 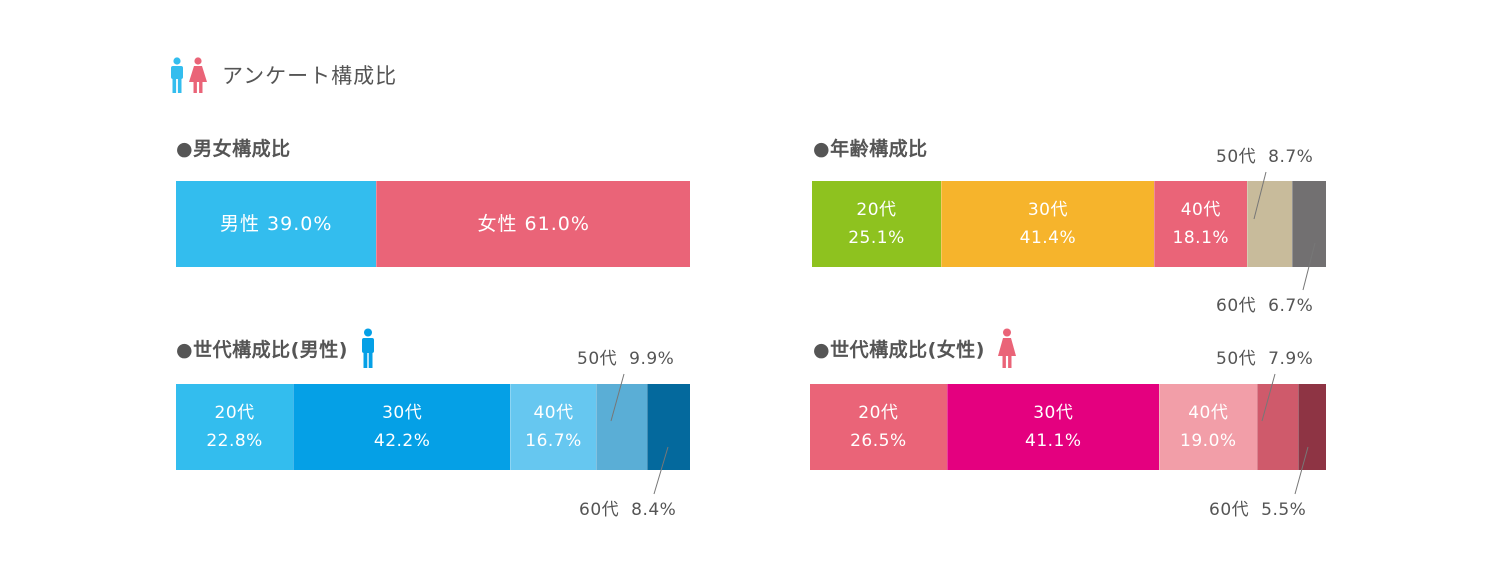 I want to click on age-30s-value-label: 41.4%, so click(x=1048, y=238).